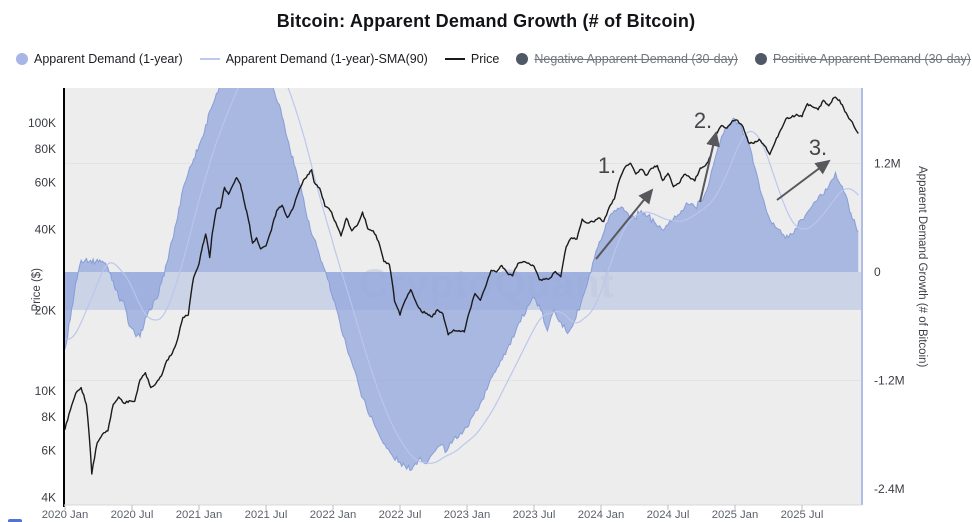 The image size is (972, 522). I want to click on left-axis-tick-label: 4K, so click(48, 498).